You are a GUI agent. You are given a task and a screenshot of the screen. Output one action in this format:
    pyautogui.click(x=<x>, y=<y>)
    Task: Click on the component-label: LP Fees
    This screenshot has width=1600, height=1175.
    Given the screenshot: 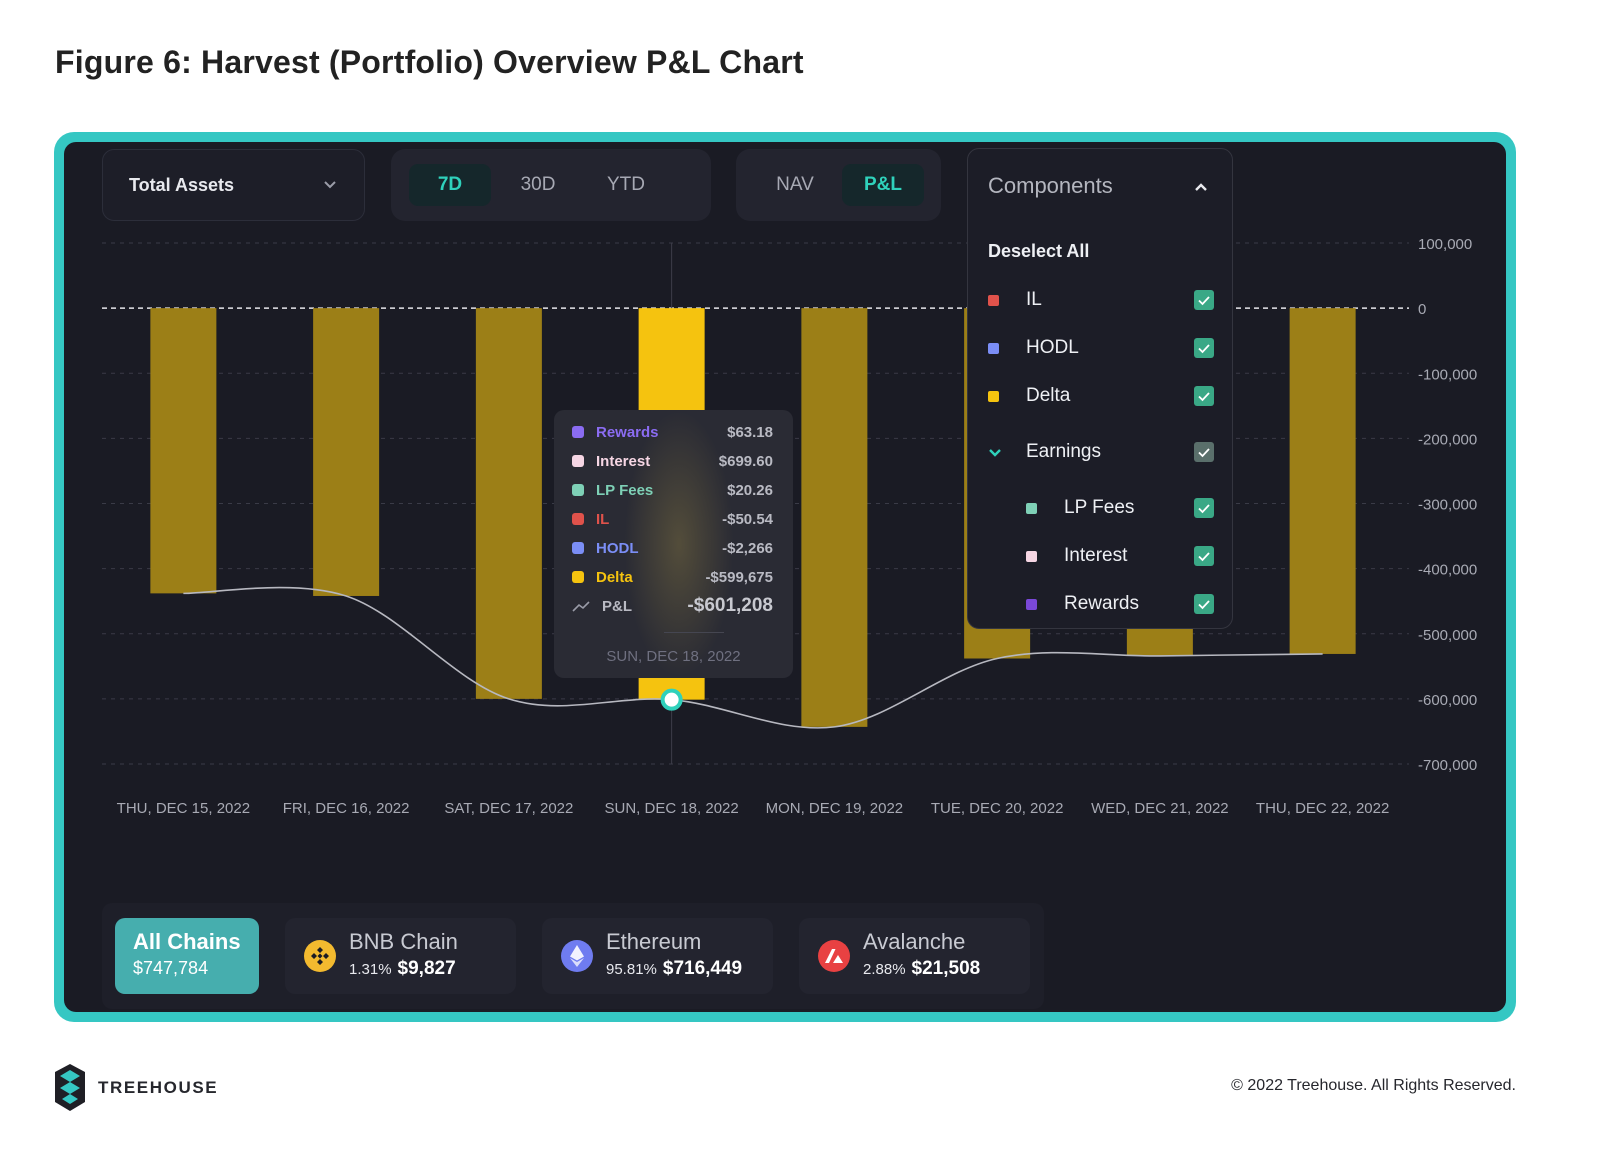 What is the action you would take?
    pyautogui.click(x=1099, y=507)
    